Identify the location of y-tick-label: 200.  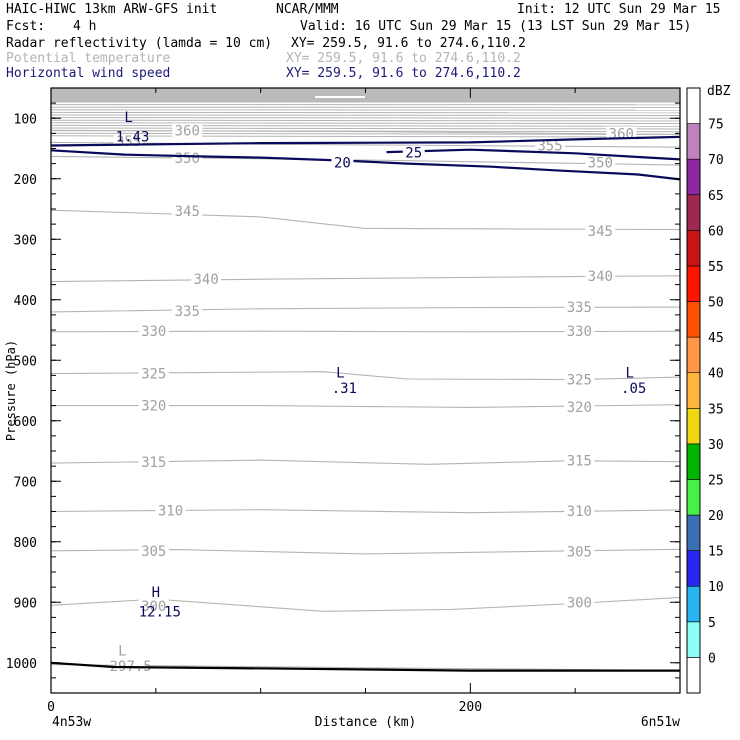
(25, 180).